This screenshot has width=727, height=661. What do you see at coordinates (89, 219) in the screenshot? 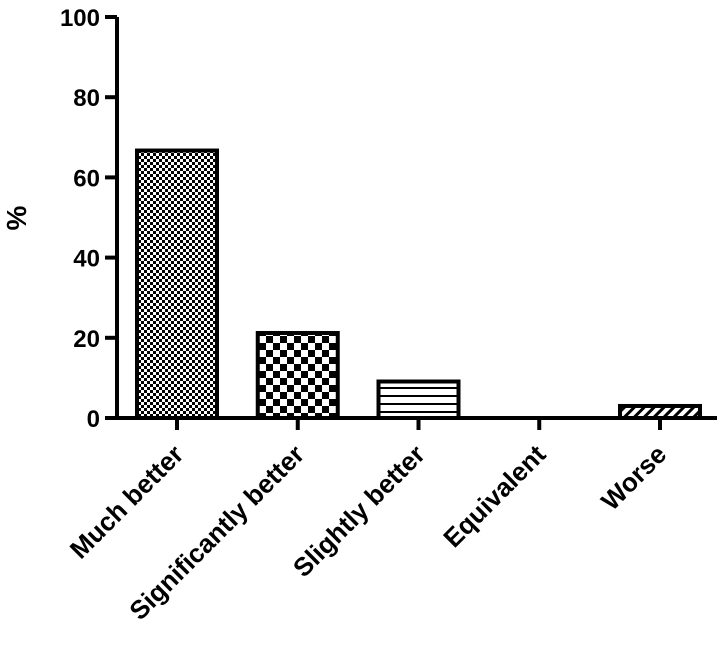
I see `y-axis: 0 20 40 60 80 100` at bounding box center [89, 219].